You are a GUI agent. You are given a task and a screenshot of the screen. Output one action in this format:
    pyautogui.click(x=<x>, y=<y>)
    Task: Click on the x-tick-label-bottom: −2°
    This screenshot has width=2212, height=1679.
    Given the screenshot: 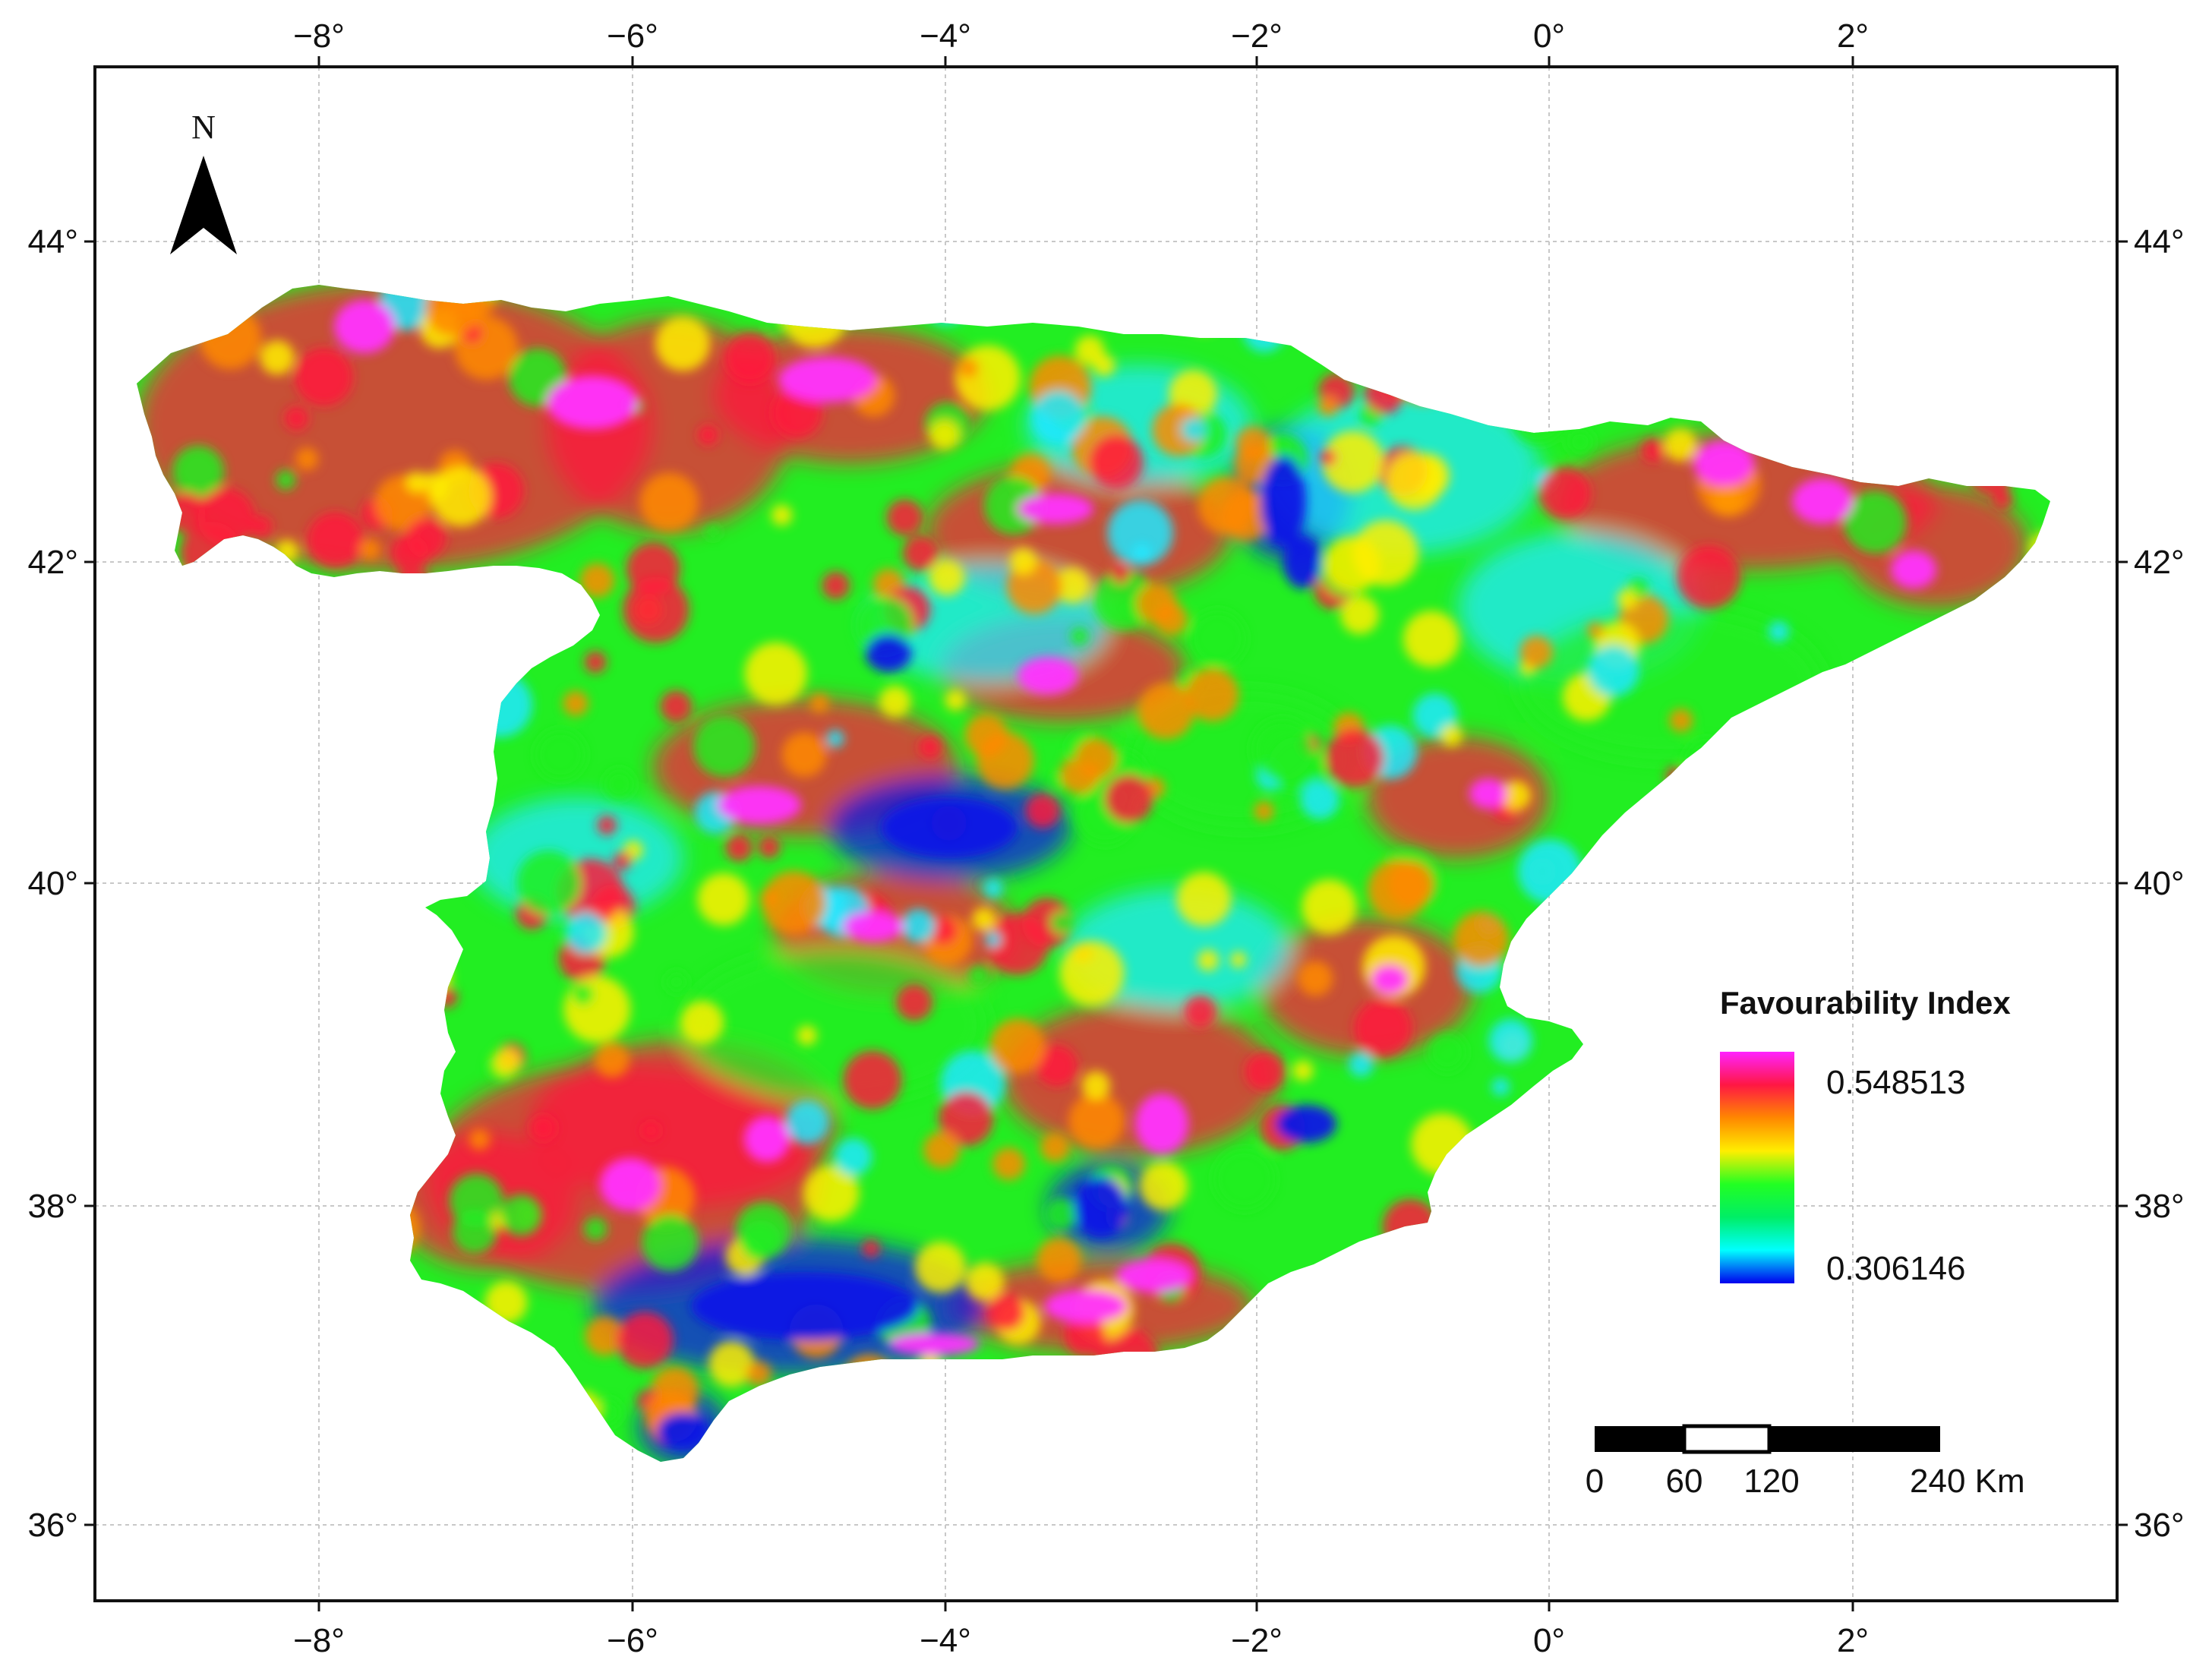 What is the action you would take?
    pyautogui.click(x=1257, y=1641)
    